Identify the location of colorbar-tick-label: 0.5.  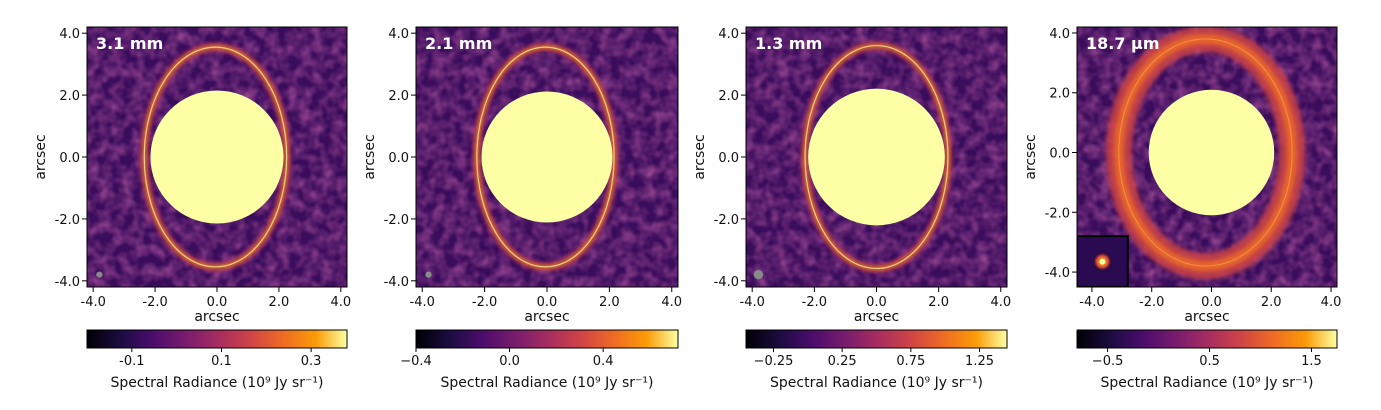
(1209, 361).